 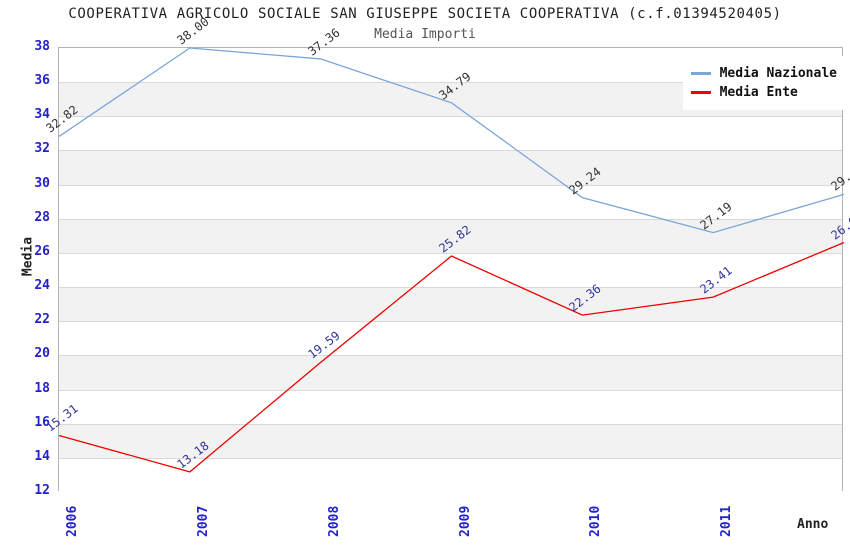 What do you see at coordinates (42, 149) in the screenshot?
I see `y-tick-label: 32` at bounding box center [42, 149].